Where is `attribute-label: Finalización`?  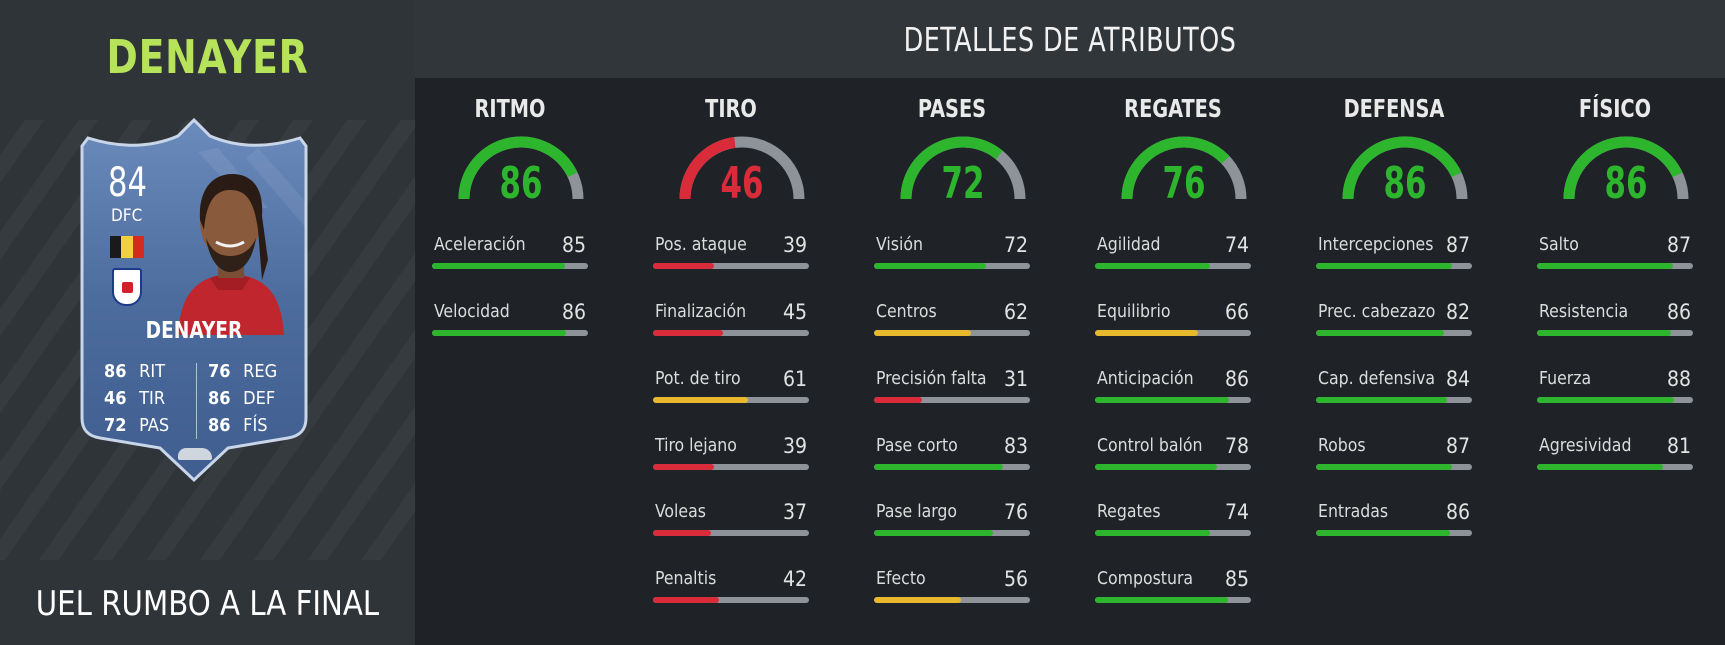
attribute-label: Finalización is located at coordinates (701, 312).